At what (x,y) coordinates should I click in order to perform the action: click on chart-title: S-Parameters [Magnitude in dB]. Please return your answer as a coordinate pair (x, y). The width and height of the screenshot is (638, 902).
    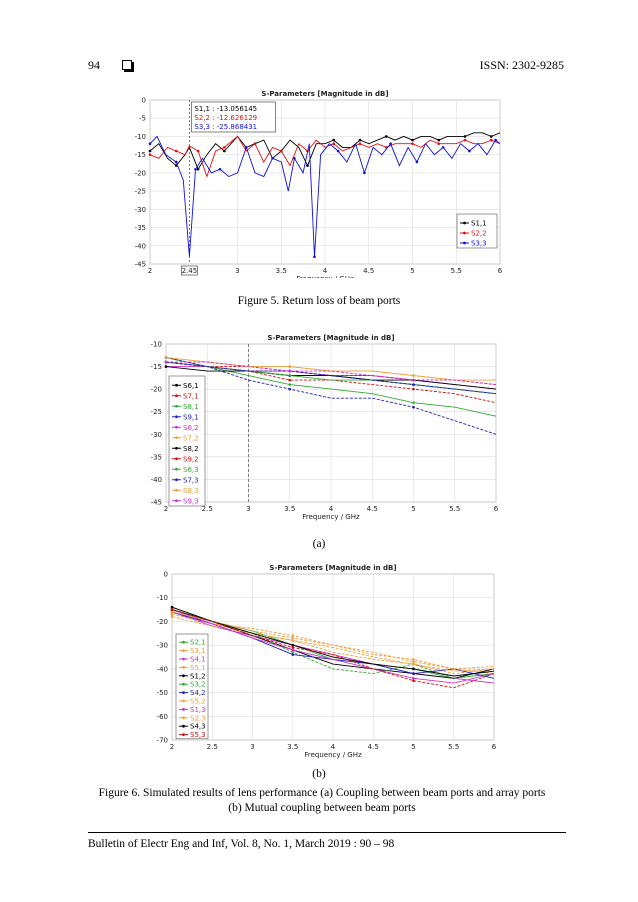
    Looking at the image, I should click on (330, 338).